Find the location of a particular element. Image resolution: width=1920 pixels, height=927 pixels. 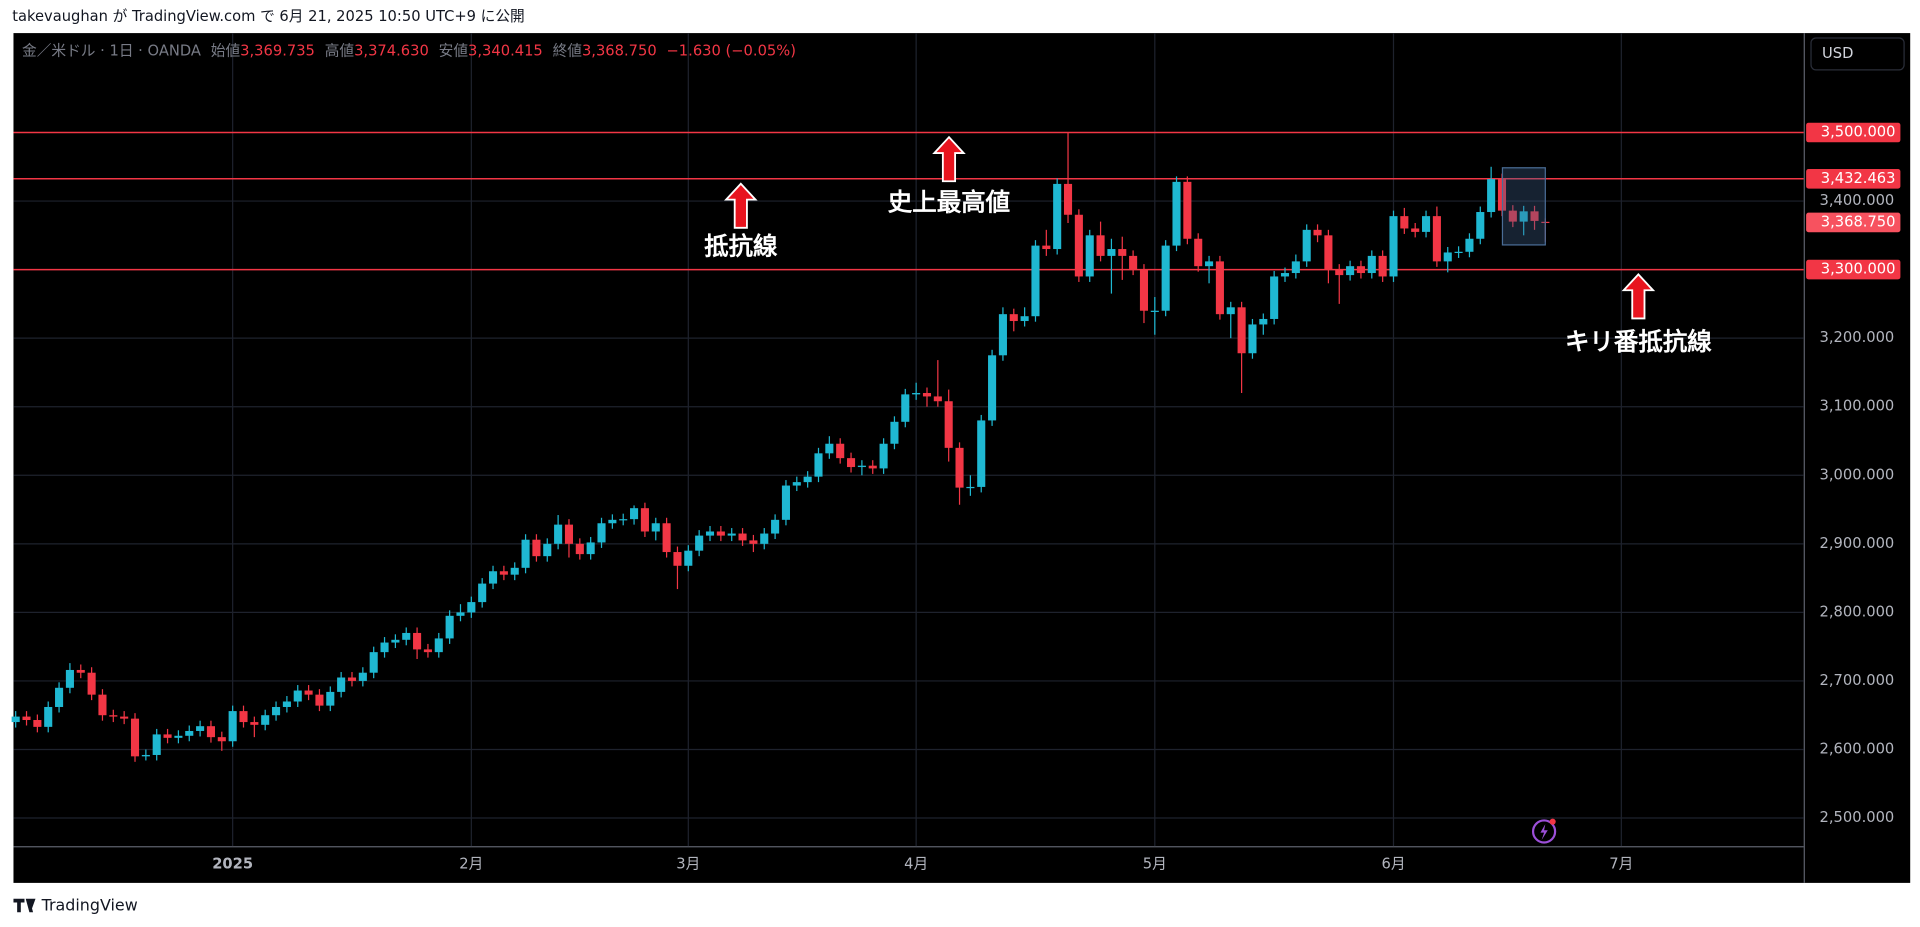

ohlc-name: 終値 is located at coordinates (568, 50).